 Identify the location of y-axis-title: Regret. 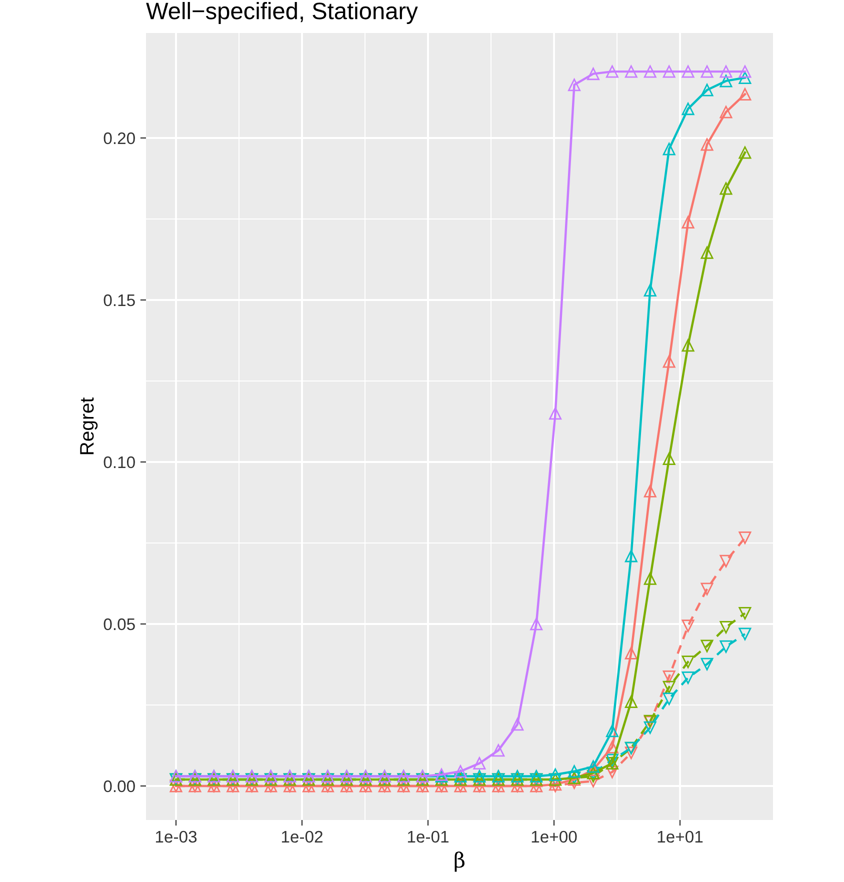
(89, 425).